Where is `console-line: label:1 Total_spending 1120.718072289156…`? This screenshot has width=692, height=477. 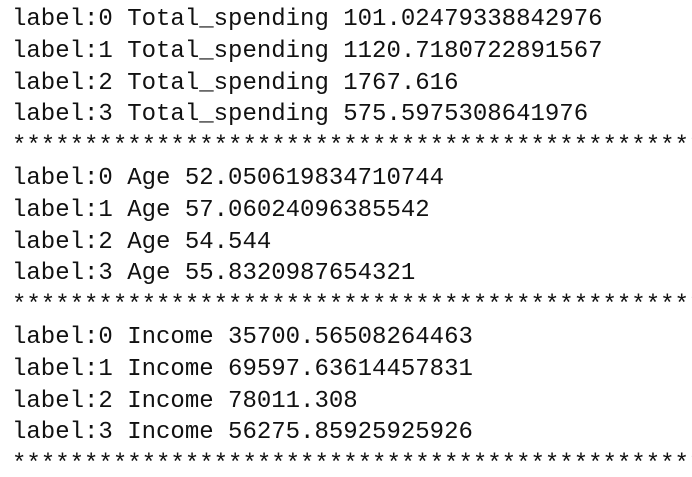 console-line: label:1 Total_spending 1120.718072289156… is located at coordinates (307, 51).